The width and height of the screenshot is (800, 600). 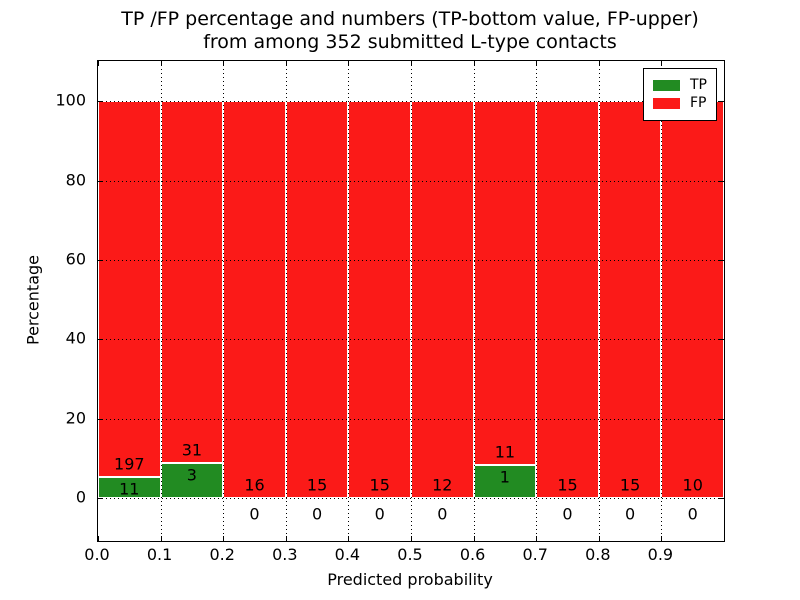 What do you see at coordinates (698, 103) in the screenshot?
I see `legend-label-fp: FP` at bounding box center [698, 103].